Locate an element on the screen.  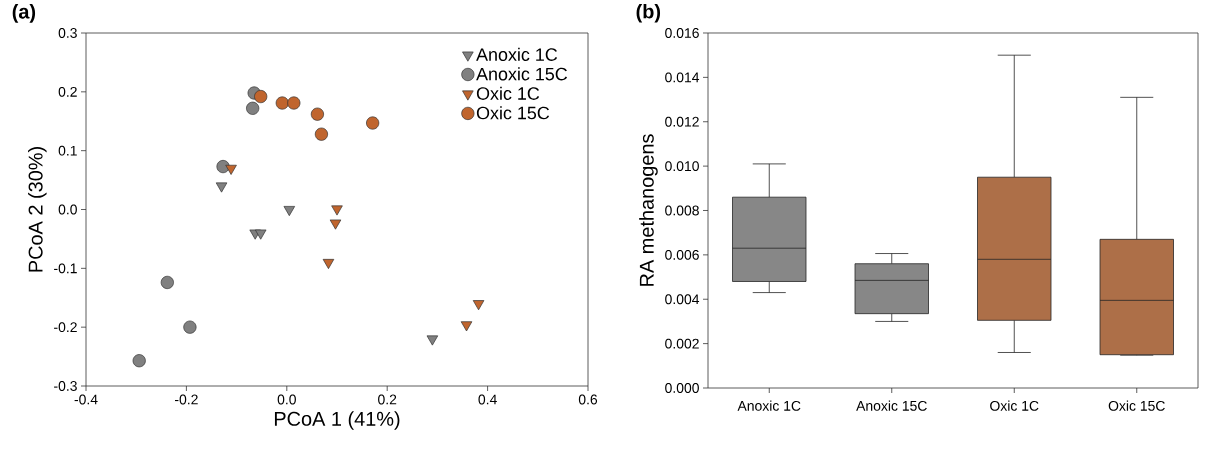
y-tick-label: 0.000 is located at coordinates (682, 388).